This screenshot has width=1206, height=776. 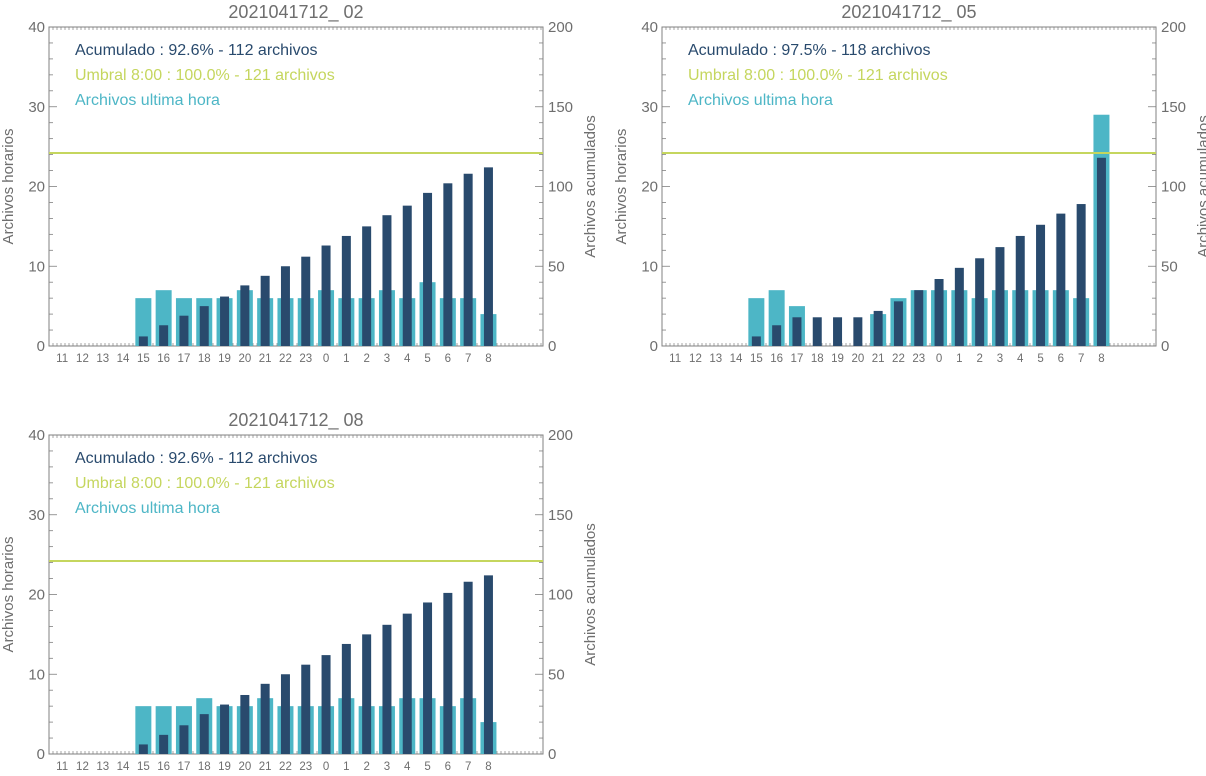 What do you see at coordinates (184, 766) in the screenshot?
I see `x-tick-label: 17` at bounding box center [184, 766].